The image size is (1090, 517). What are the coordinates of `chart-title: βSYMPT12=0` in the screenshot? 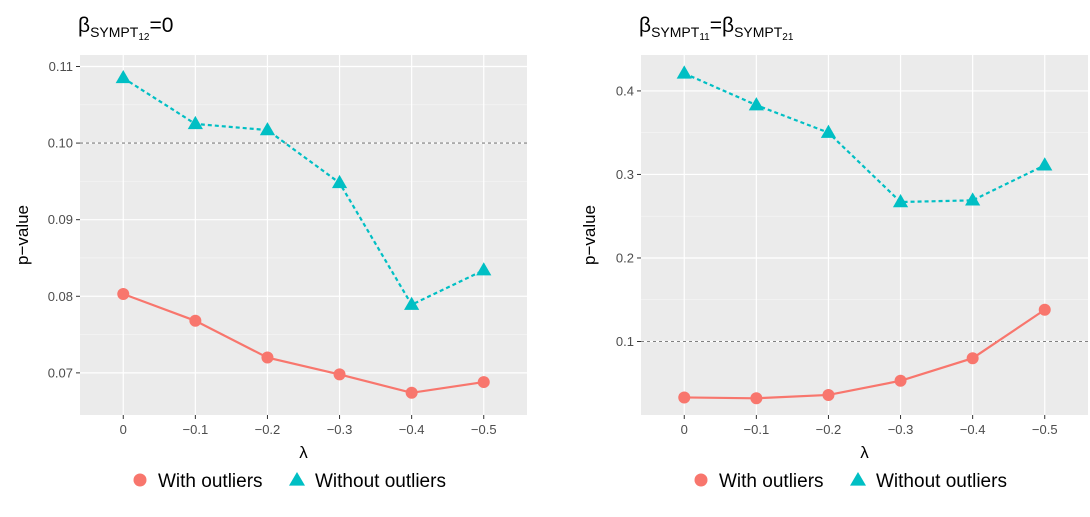 It's located at (125, 28).